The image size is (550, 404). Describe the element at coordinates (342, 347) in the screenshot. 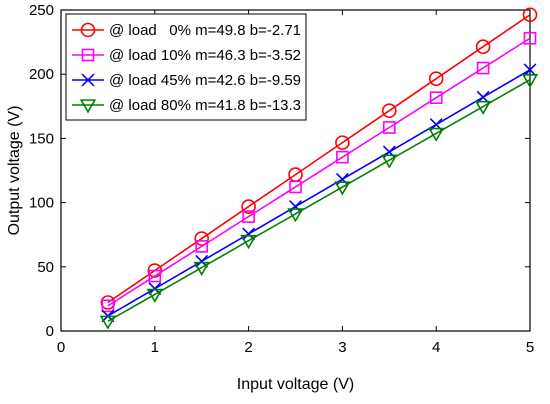

I see `x-tick-label: 3` at that location.